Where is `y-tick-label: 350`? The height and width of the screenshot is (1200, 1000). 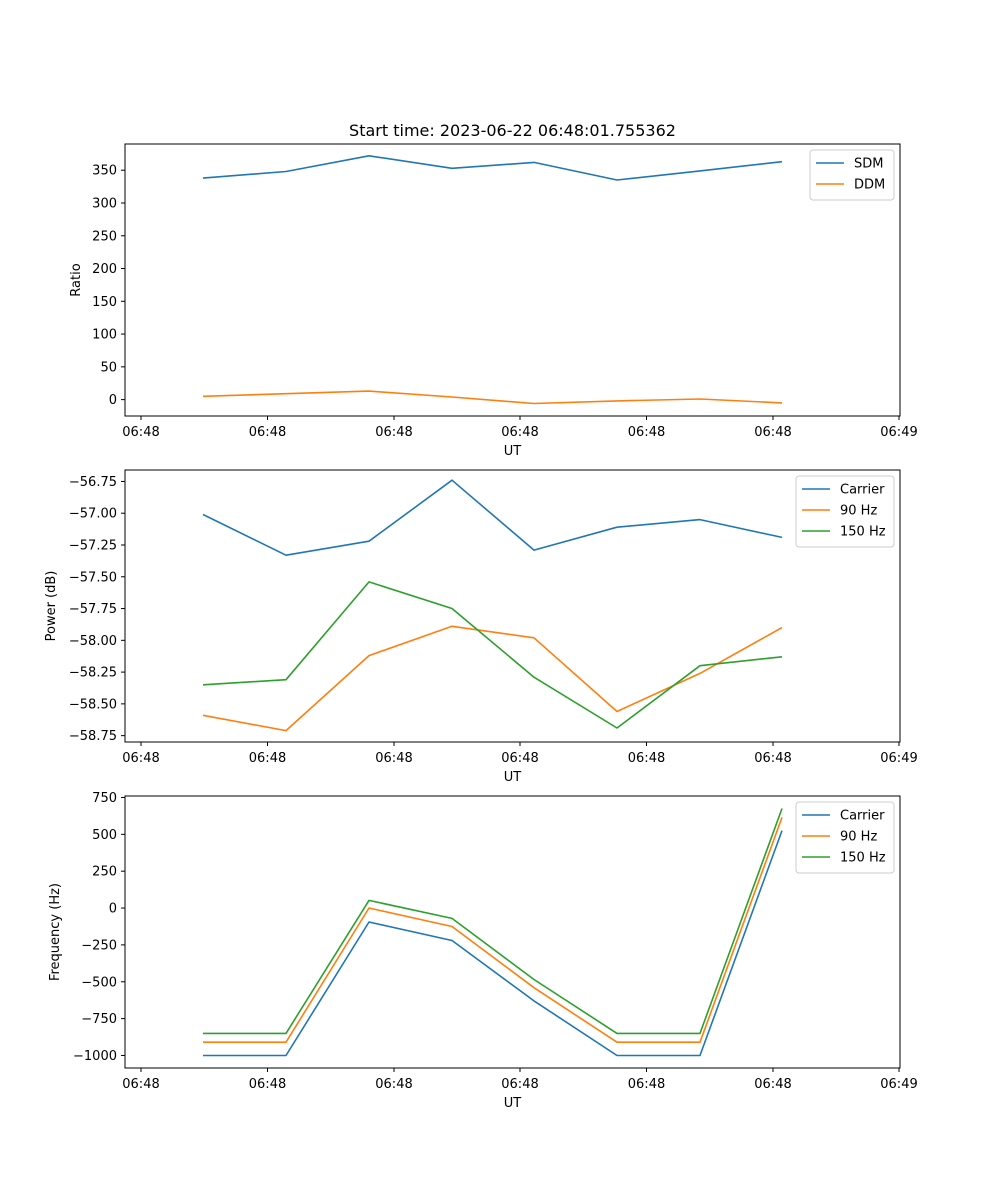 y-tick-label: 350 is located at coordinates (104, 171).